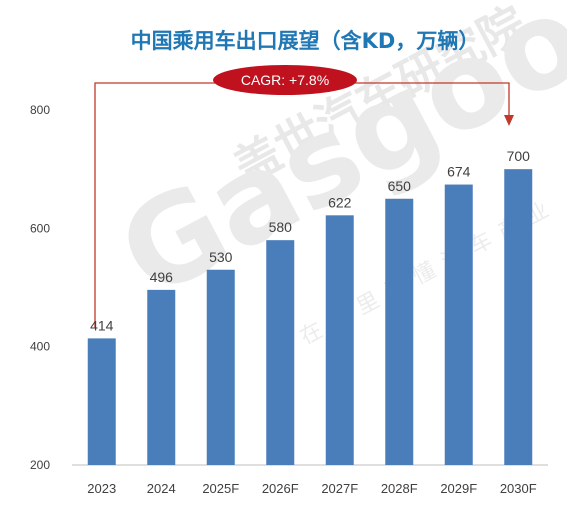 This screenshot has width=567, height=516. What do you see at coordinates (458, 488) in the screenshot?
I see `x-tick-label: 2029F` at bounding box center [458, 488].